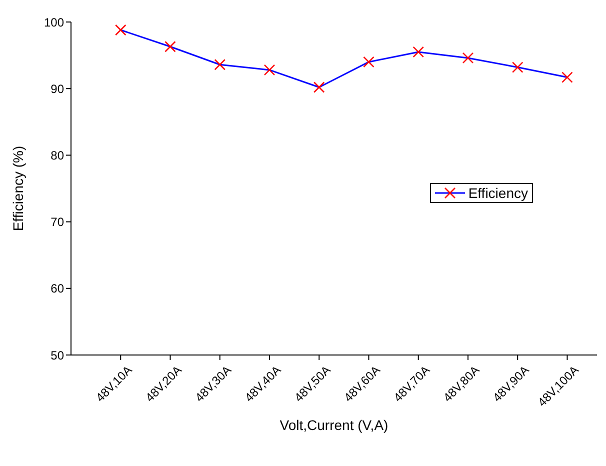 This screenshot has width=606, height=466. Describe the element at coordinates (57, 155) in the screenshot. I see `y-tick-label: 80` at that location.